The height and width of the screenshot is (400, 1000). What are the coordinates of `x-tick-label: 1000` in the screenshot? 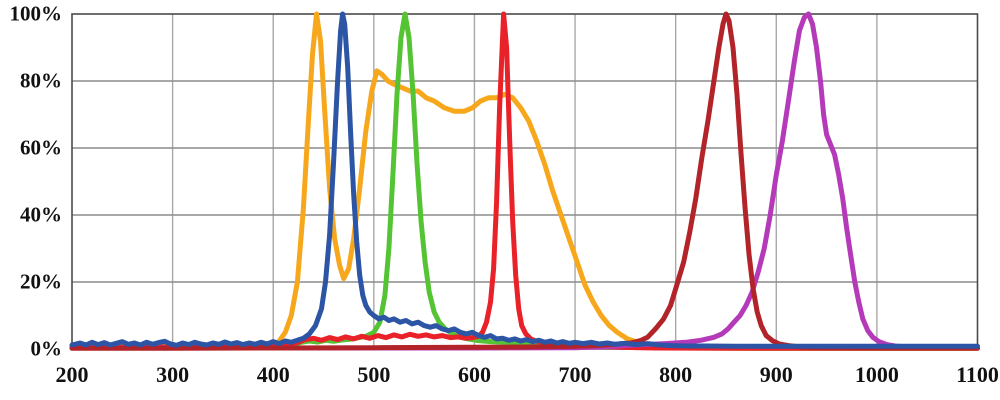 It's located at (876, 374).